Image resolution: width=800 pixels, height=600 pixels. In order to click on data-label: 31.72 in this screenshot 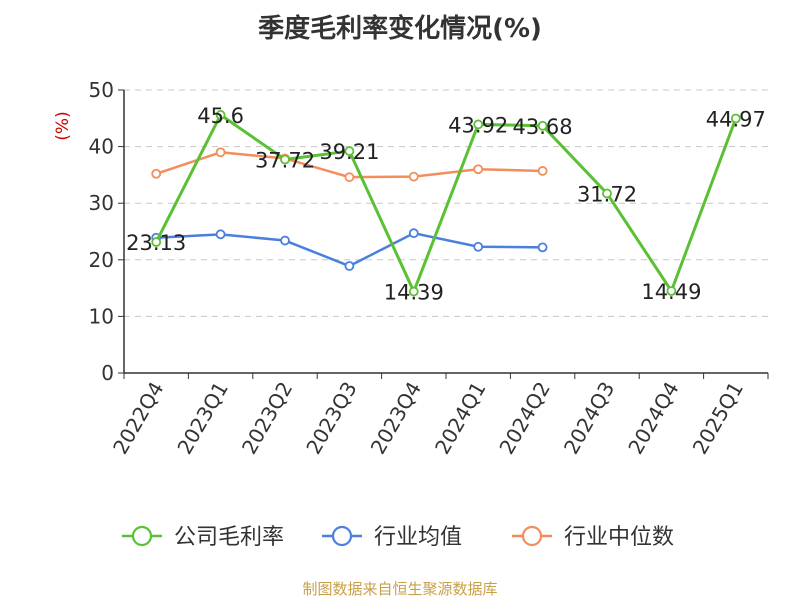, I will do `click(607, 194)`.